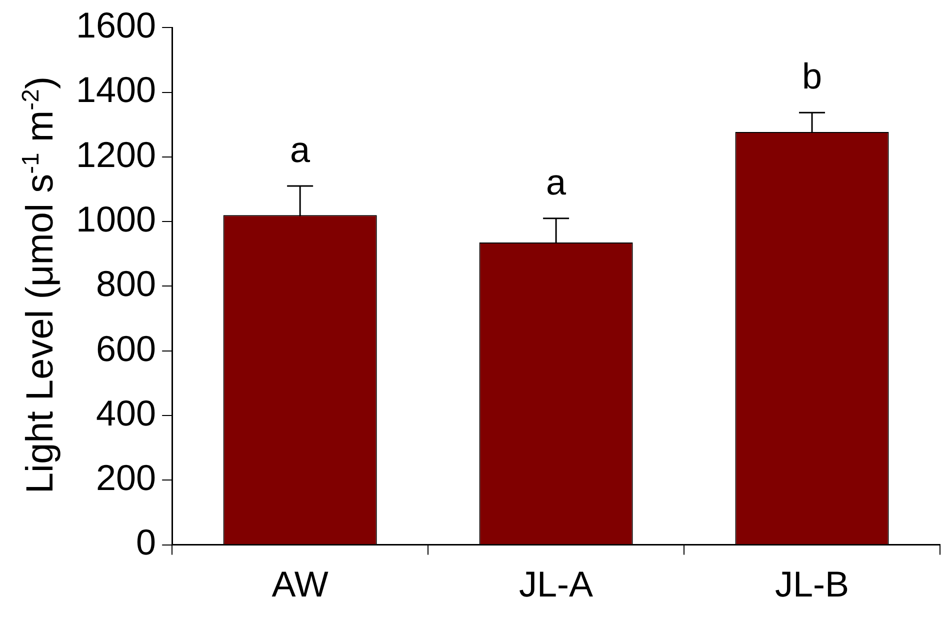 Image resolution: width=942 pixels, height=622 pixels. Describe the element at coordinates (116, 219) in the screenshot. I see `y-tick-label: 1000` at that location.